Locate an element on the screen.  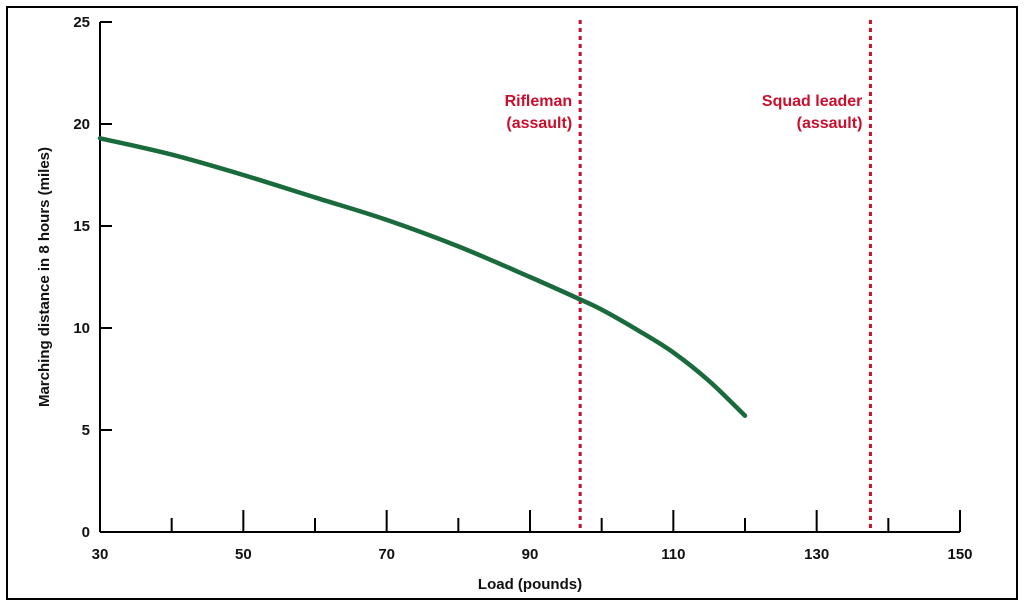
y-axis-title: Marching distance in 8 hours (miles) is located at coordinates (44, 277).